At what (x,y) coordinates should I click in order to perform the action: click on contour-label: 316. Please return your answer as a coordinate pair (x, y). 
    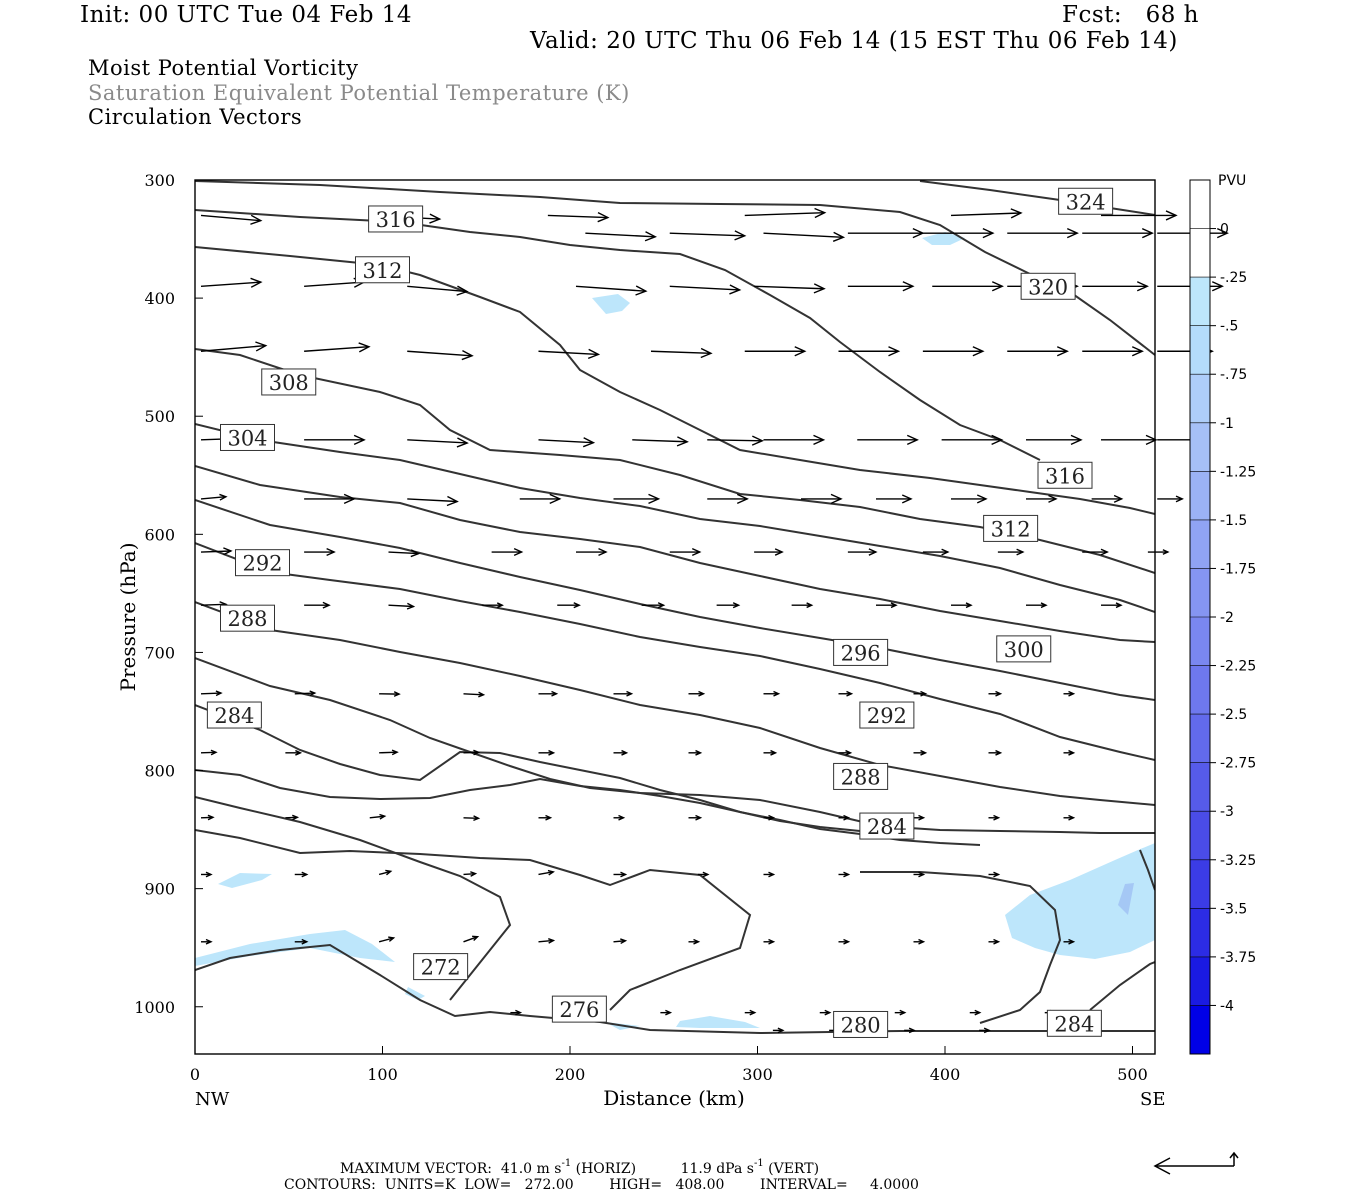
    Looking at the image, I should click on (396, 219).